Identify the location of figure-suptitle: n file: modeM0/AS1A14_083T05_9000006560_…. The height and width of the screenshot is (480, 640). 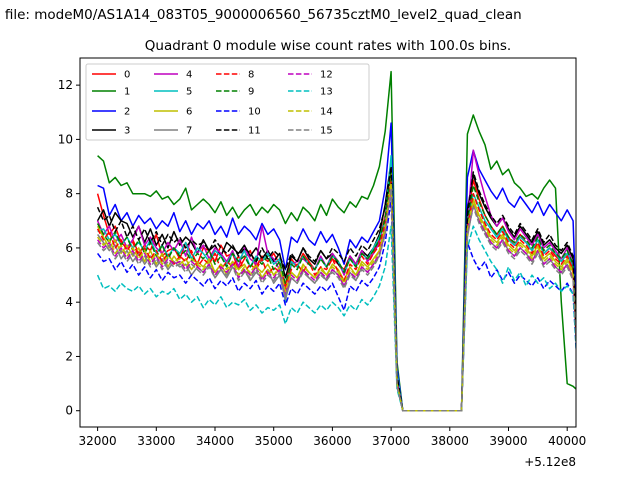
(261, 15).